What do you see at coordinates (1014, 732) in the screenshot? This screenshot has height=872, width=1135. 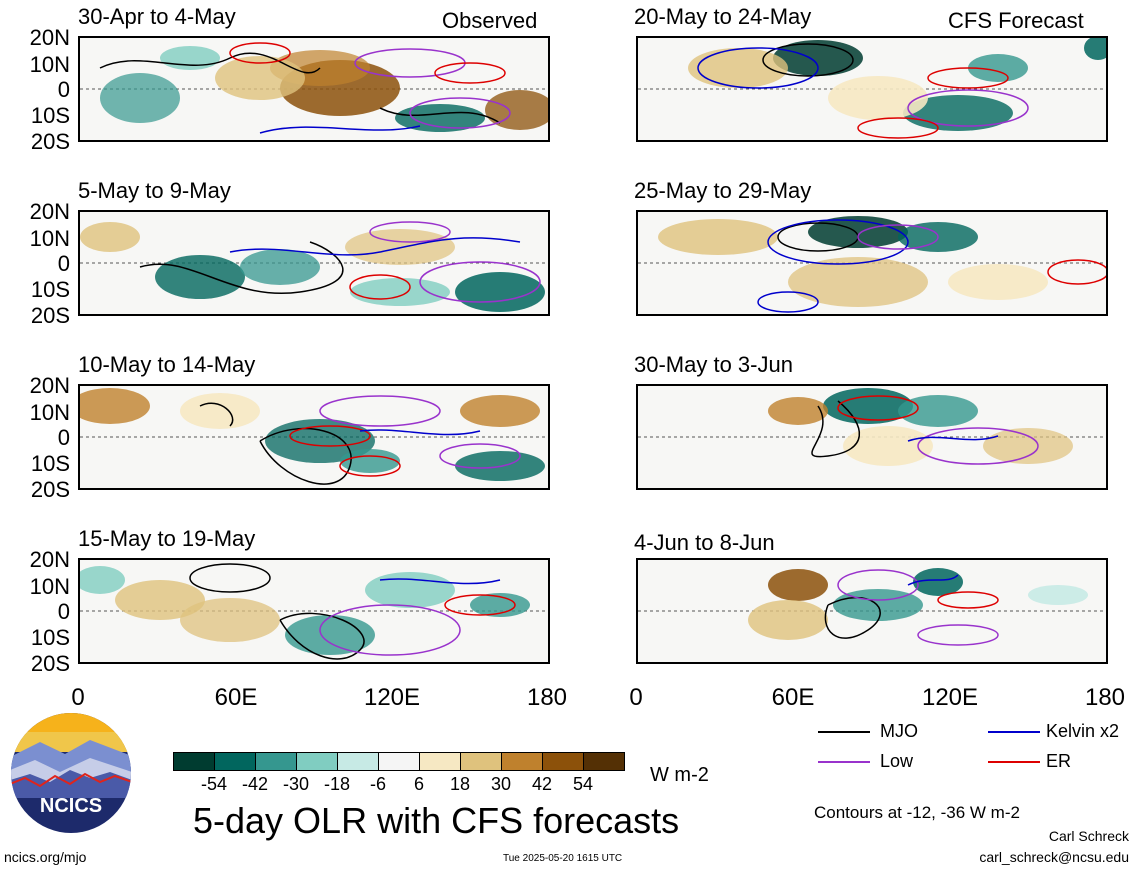 I see `legend-kelvin-line` at bounding box center [1014, 732].